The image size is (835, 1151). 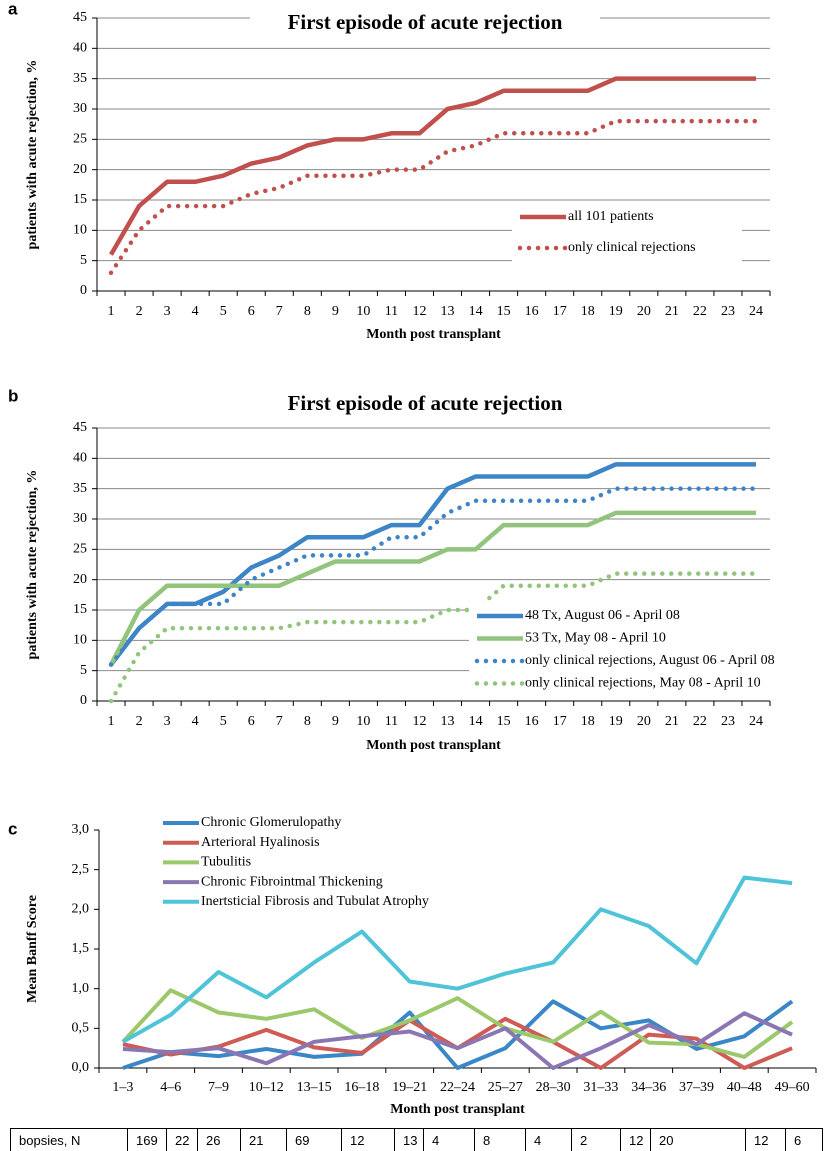 I want to click on x-tick-label: 28–30, so click(x=553, y=1087).